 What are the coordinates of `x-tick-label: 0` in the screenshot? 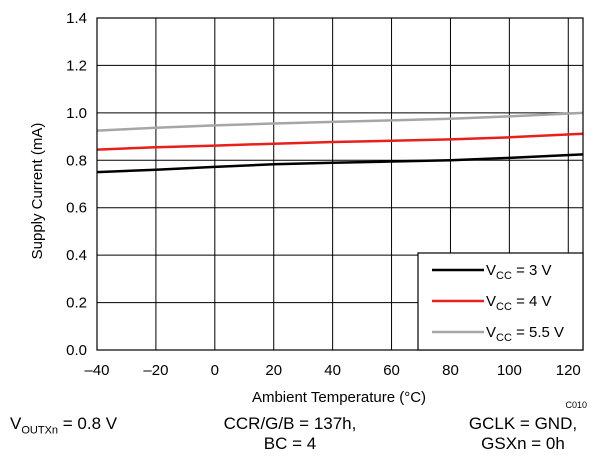 It's located at (215, 370).